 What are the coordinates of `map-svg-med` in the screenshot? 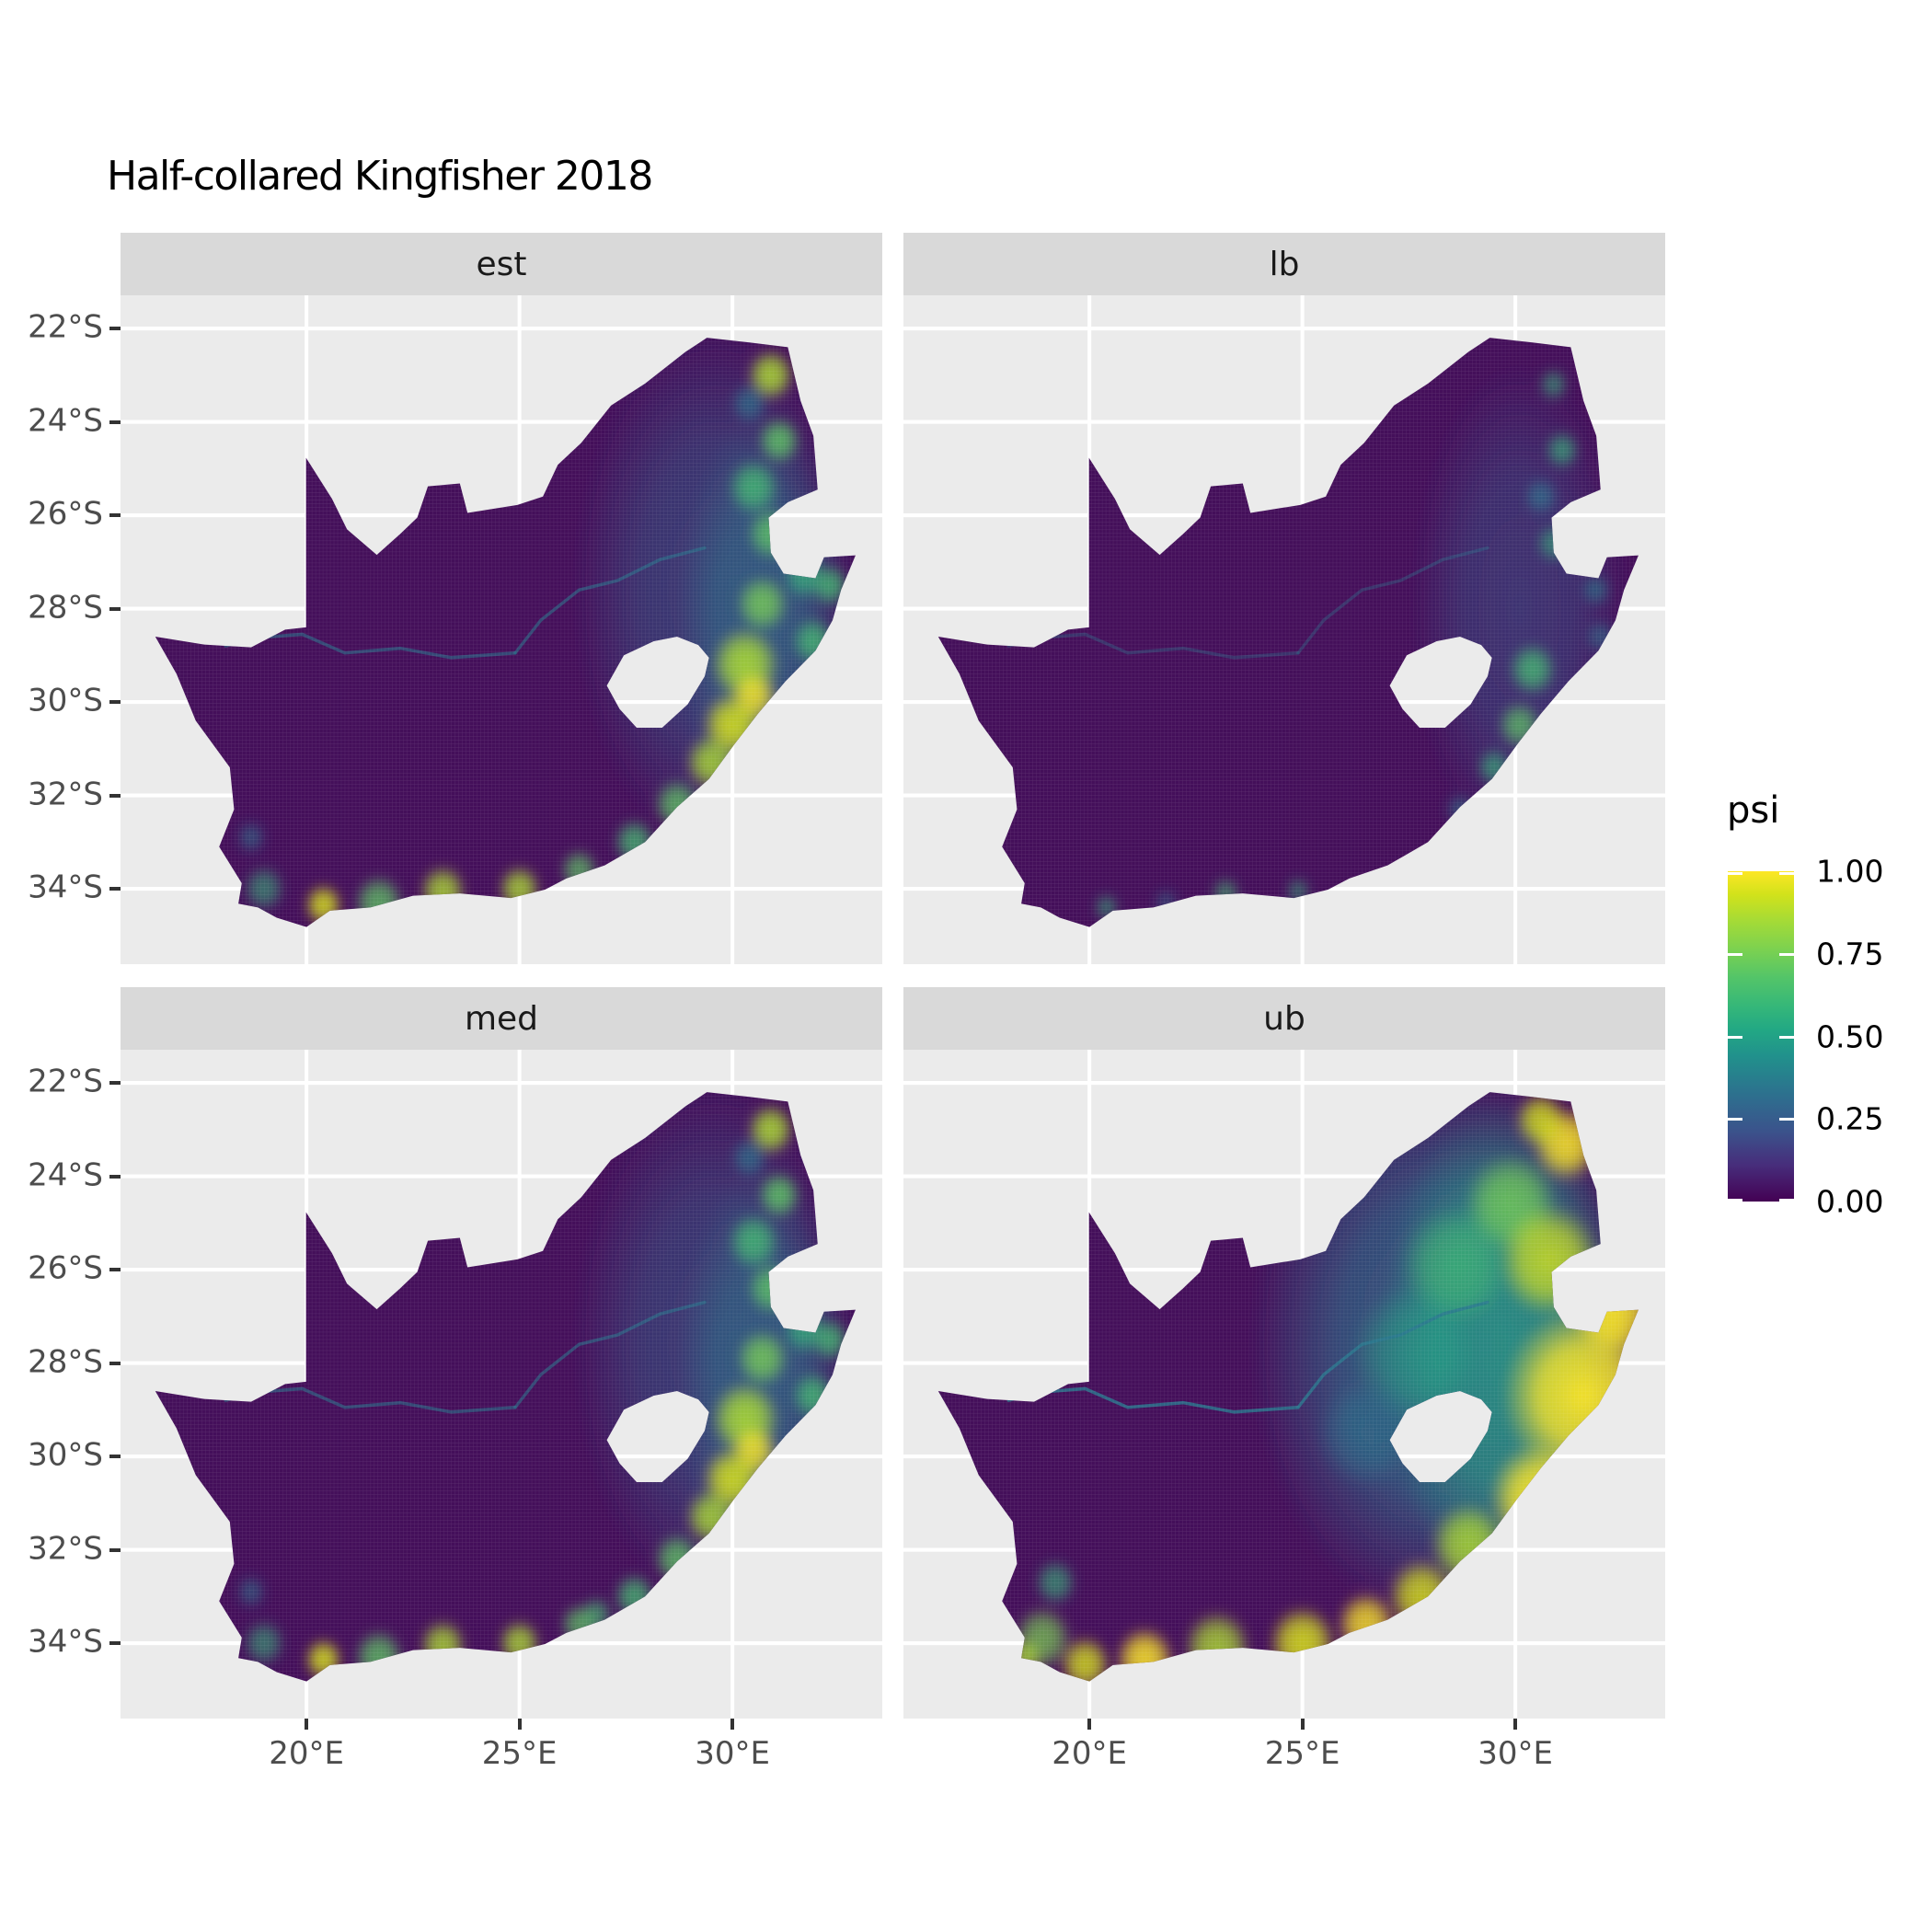 It's located at (501, 1384).